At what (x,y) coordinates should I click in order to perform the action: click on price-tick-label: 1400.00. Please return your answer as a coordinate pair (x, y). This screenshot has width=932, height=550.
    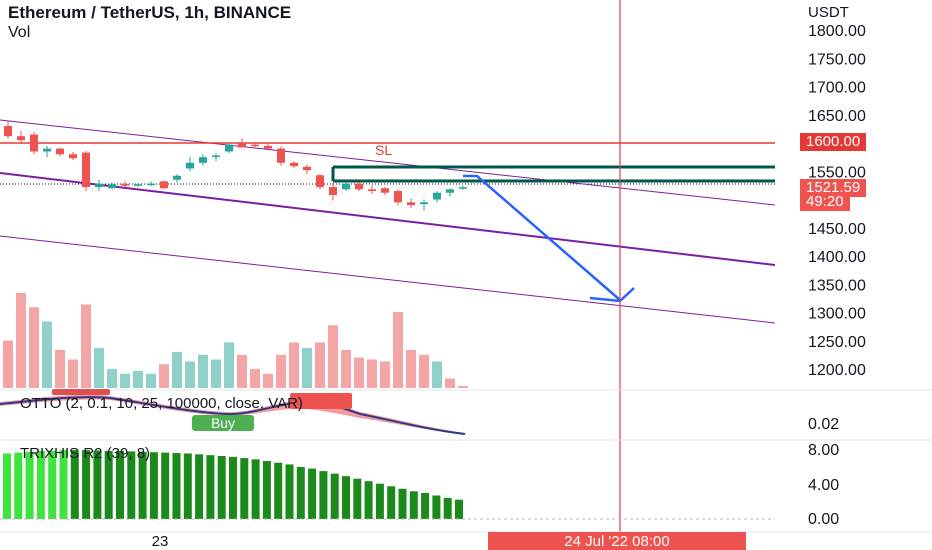
    Looking at the image, I should click on (837, 257).